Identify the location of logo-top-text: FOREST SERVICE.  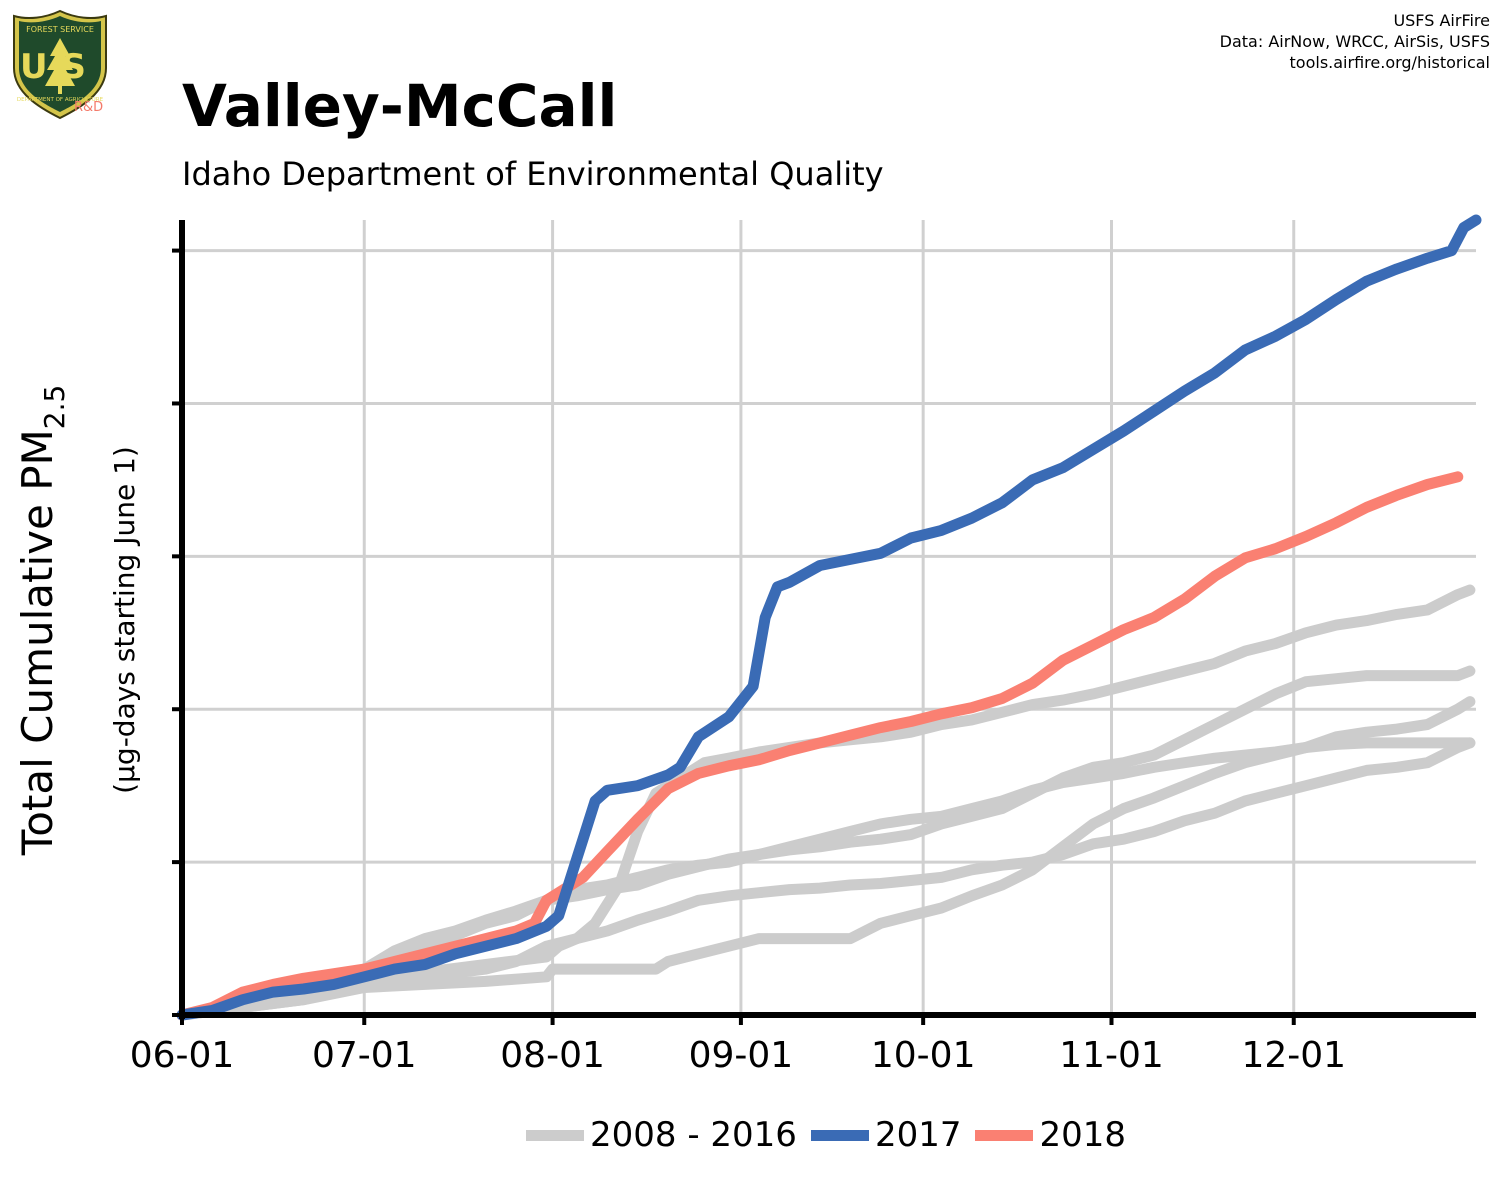
(60, 29).